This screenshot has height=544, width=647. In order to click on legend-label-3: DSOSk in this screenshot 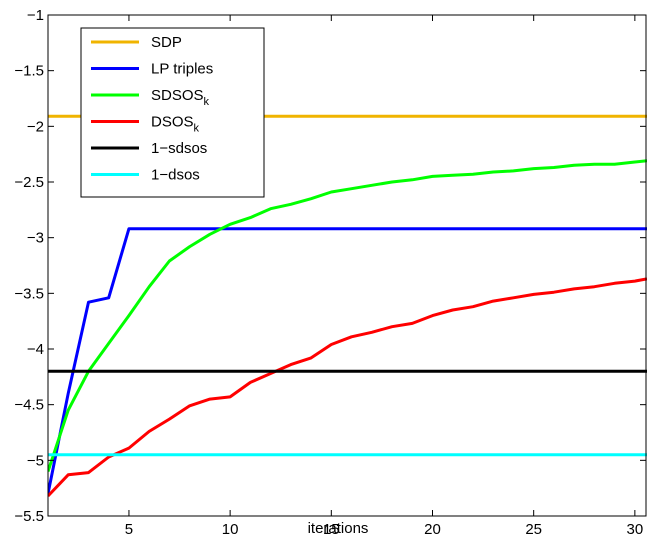, I will do `click(175, 124)`.